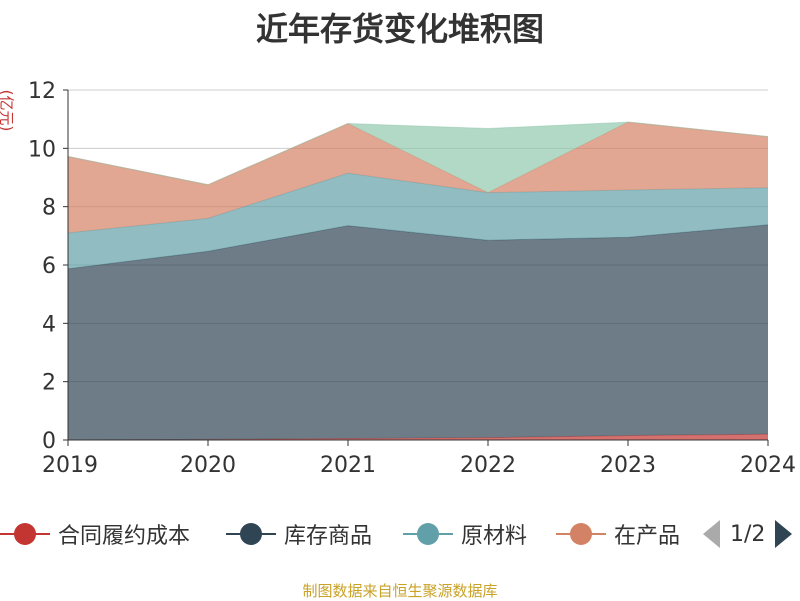  Describe the element at coordinates (784, 534) in the screenshot. I see `legend-next-page-icon` at that location.